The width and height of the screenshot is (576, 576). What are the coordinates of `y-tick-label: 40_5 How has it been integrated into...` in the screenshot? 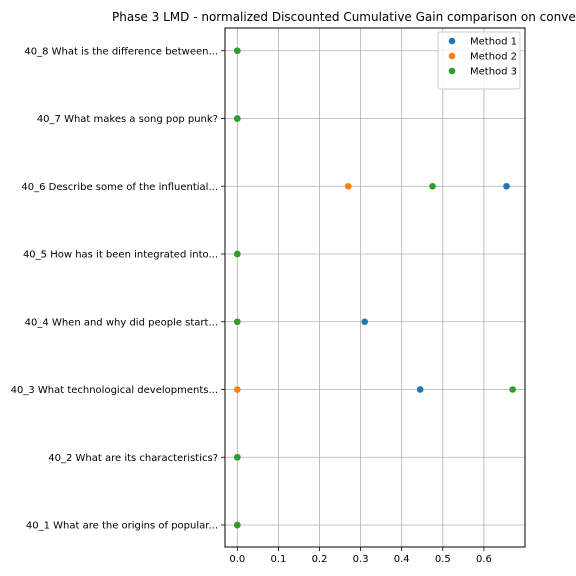 It's located at (120, 255).